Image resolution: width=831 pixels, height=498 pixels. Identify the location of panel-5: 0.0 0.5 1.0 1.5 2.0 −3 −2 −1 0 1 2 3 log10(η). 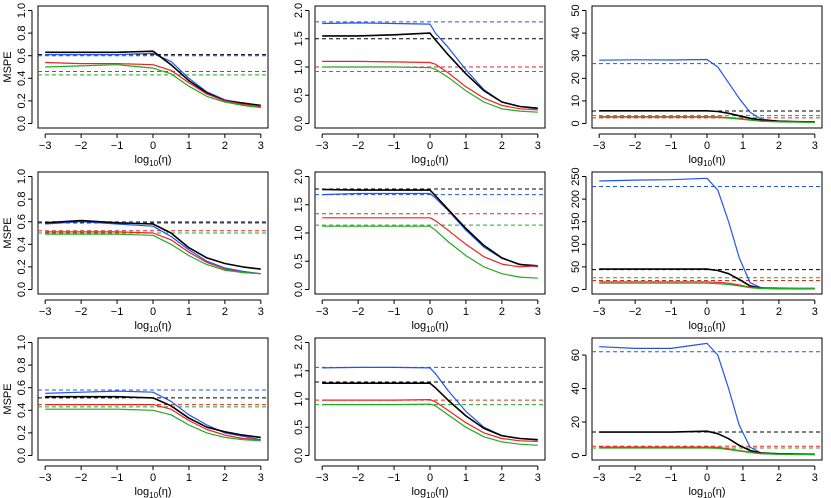
(415, 249).